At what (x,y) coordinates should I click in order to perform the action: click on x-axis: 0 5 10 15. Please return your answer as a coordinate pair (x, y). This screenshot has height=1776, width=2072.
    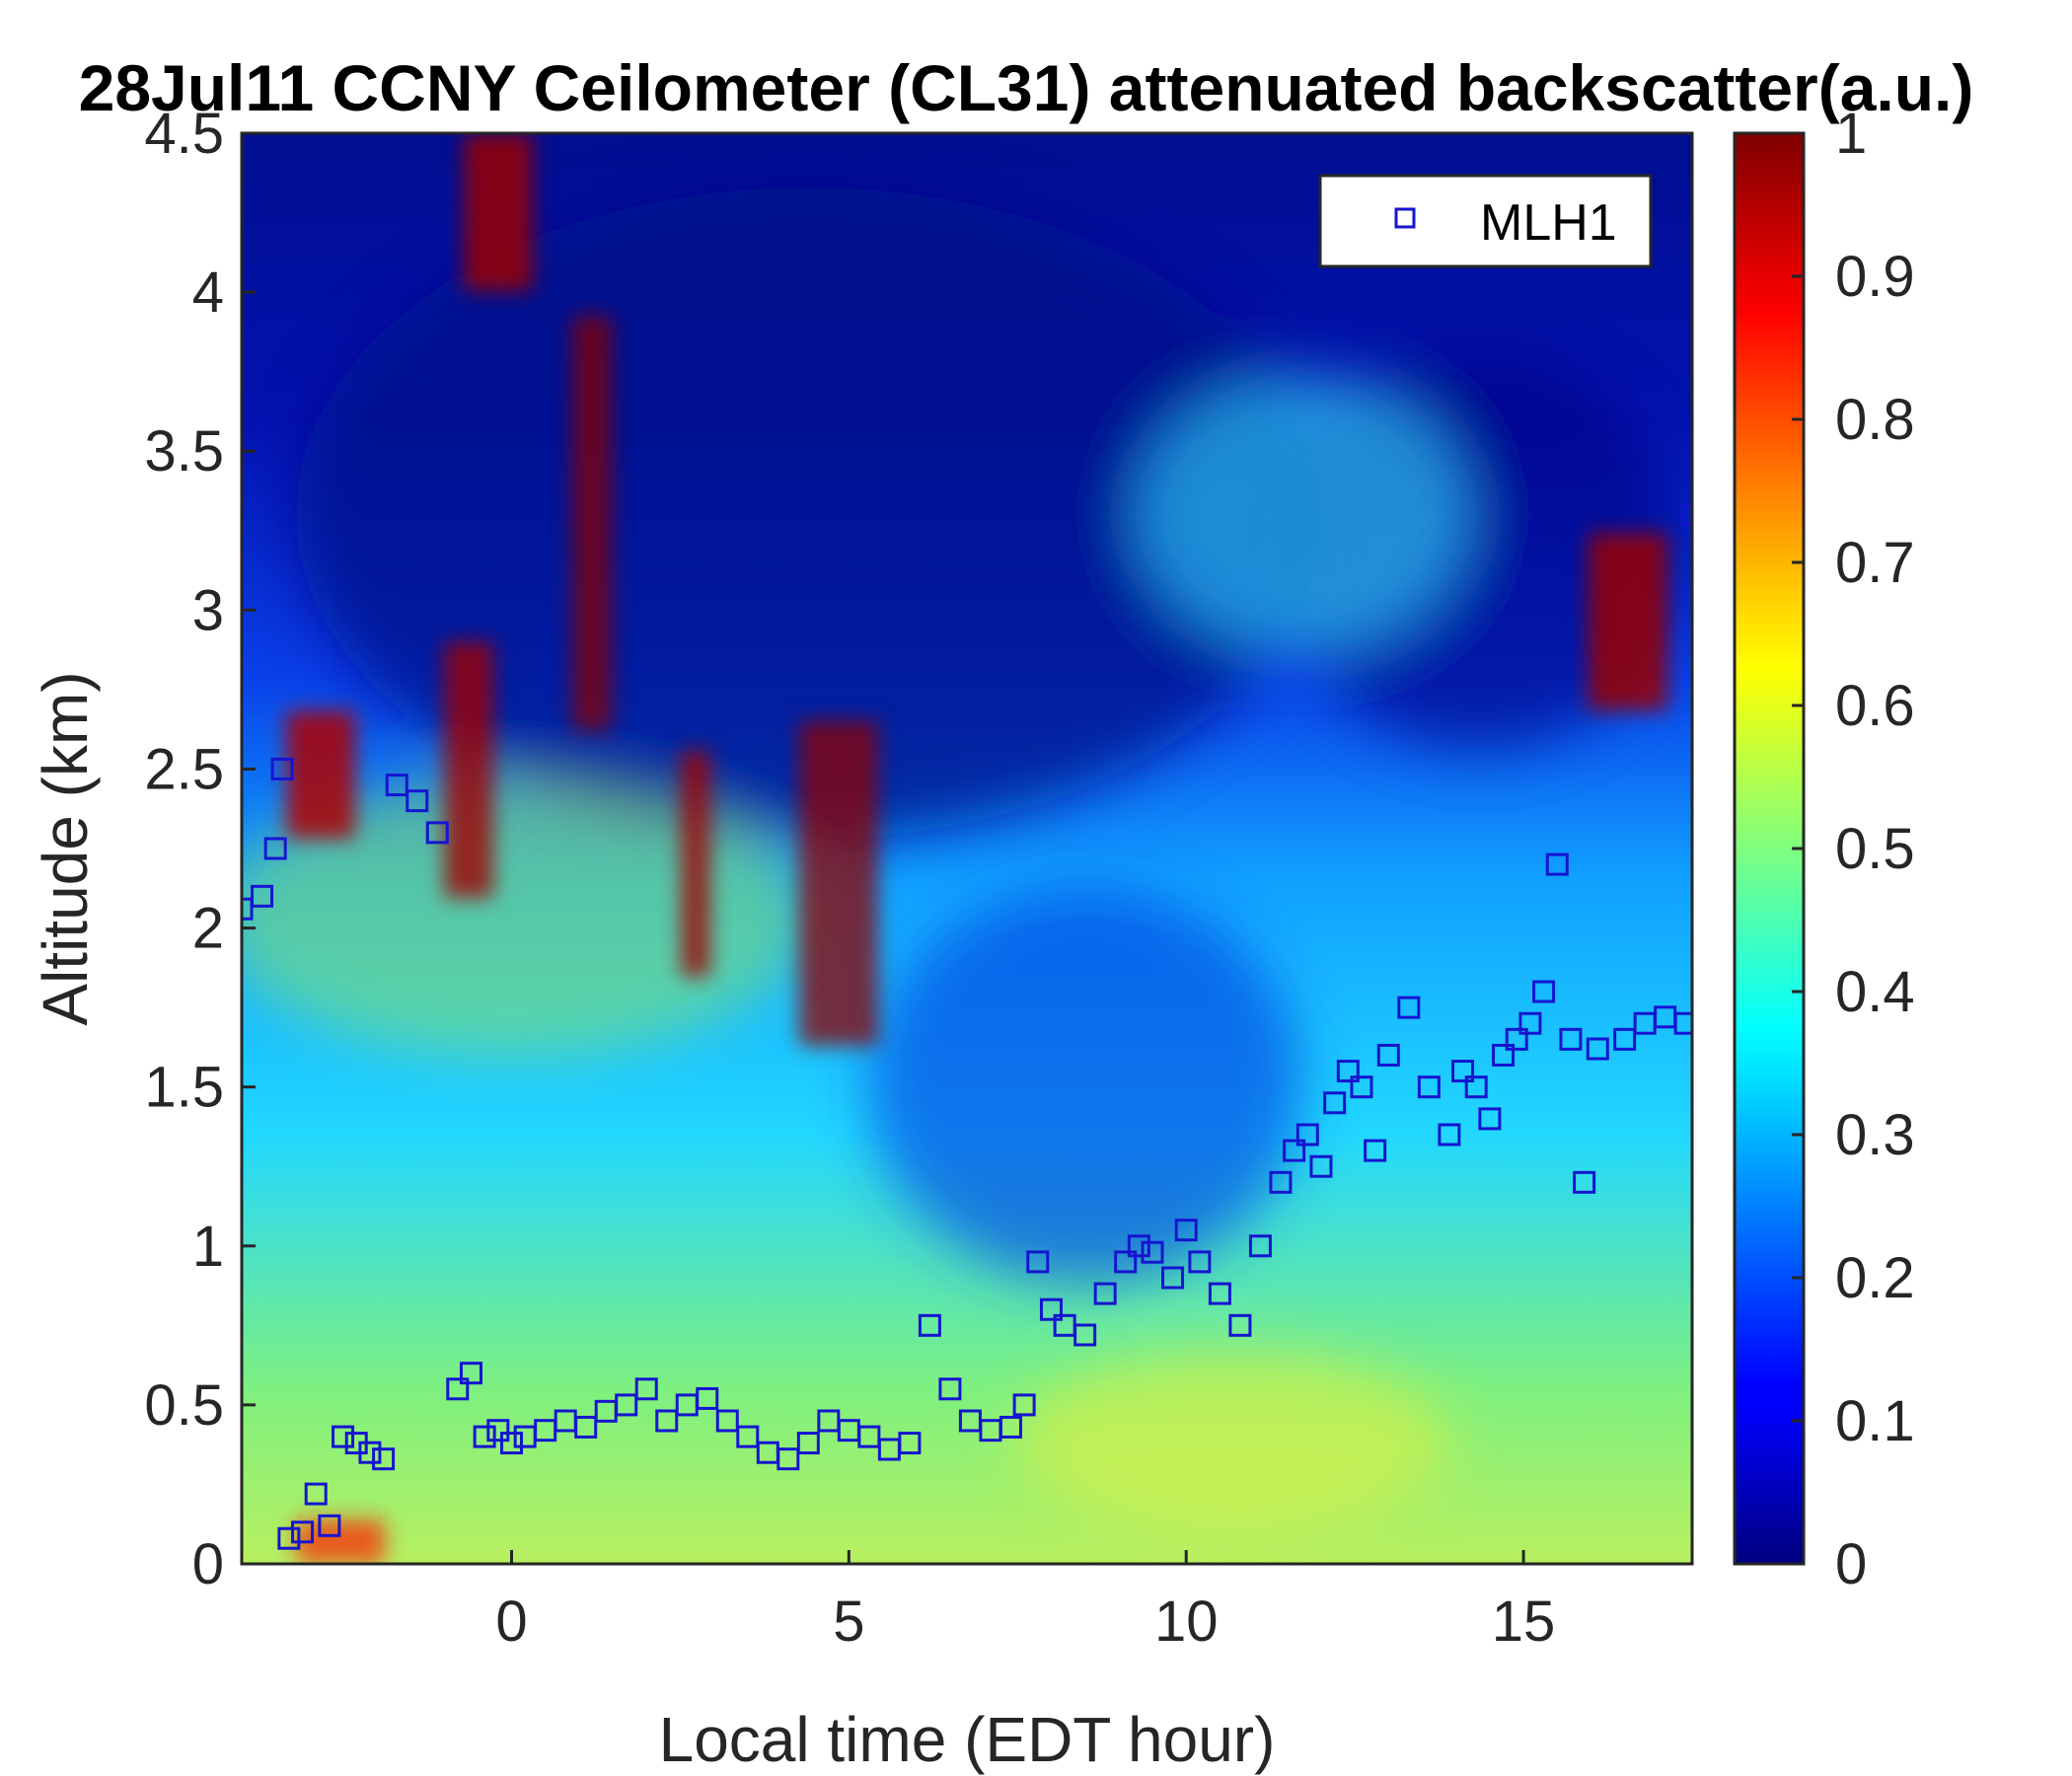
    Looking at the image, I should click on (1025, 1602).